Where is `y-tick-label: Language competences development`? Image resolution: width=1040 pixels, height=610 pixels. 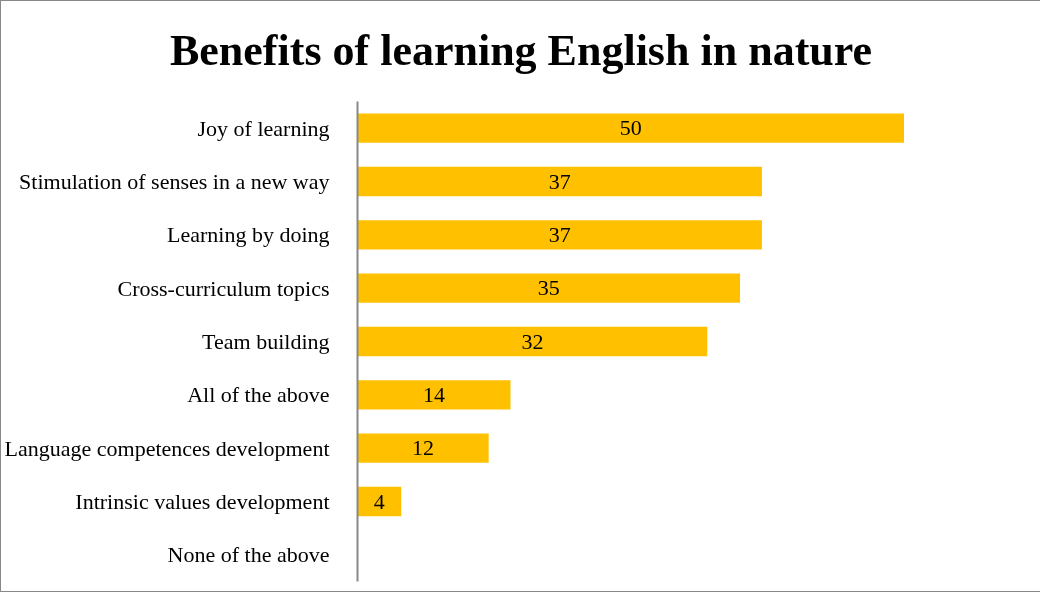
y-tick-label: Language competences development is located at coordinates (167, 448).